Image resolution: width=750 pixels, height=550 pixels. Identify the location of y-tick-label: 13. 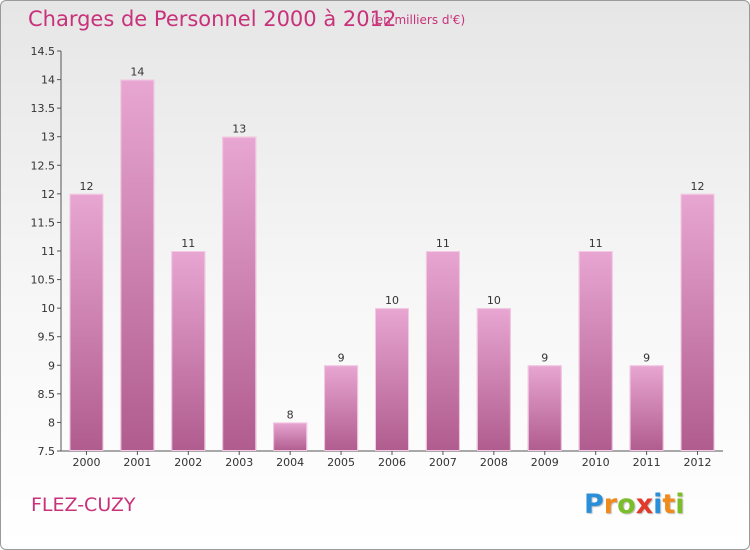
(48, 137).